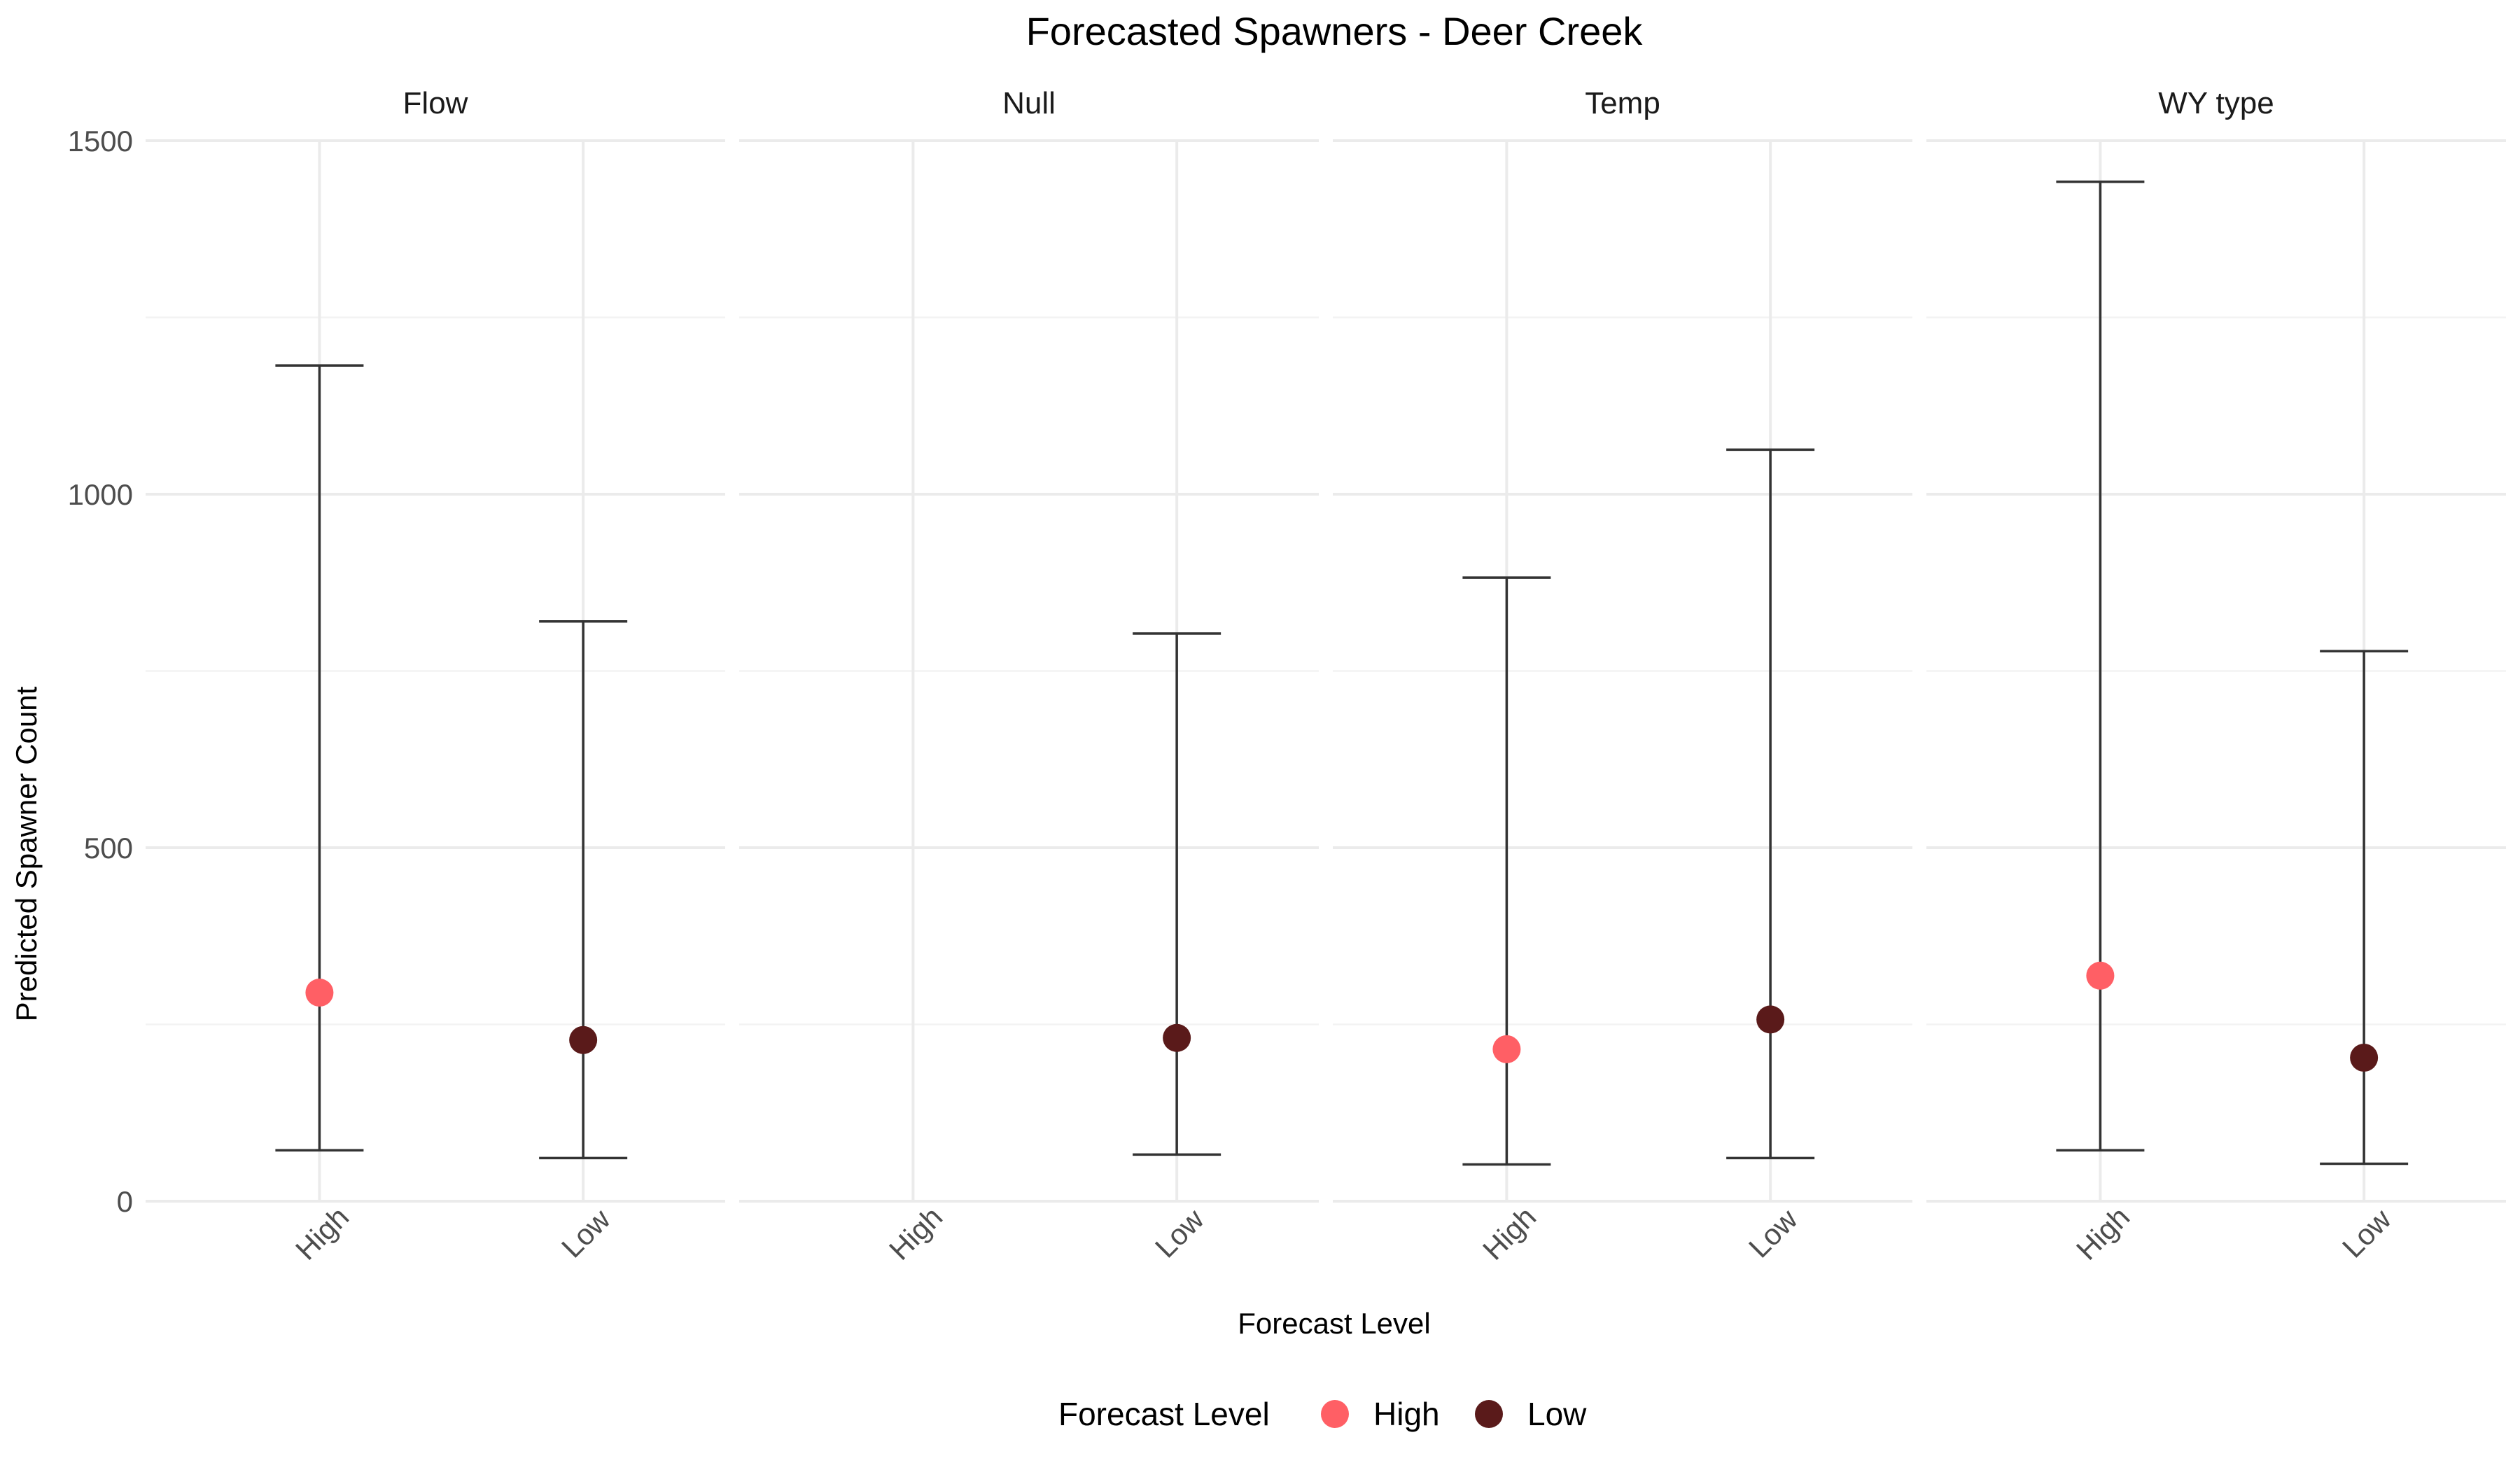 This screenshot has height=1470, width=2520. I want to click on legend-high-marker, so click(1335, 1414).